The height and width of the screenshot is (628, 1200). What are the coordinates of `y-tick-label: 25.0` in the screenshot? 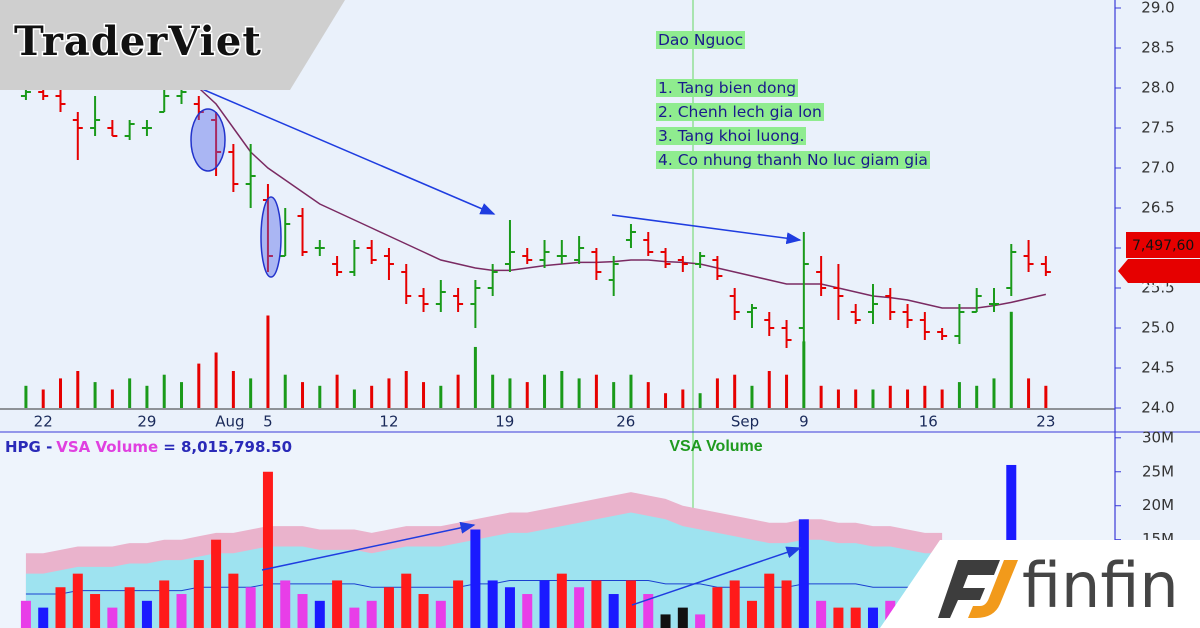 It's located at (1157, 328).